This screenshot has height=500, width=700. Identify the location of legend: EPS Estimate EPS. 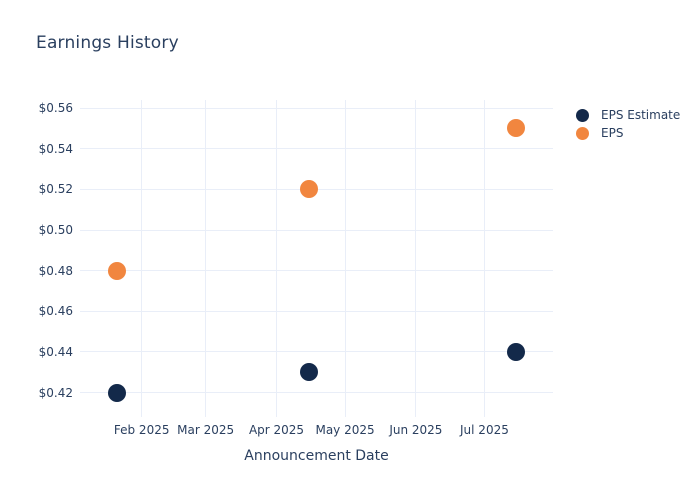
(628, 124).